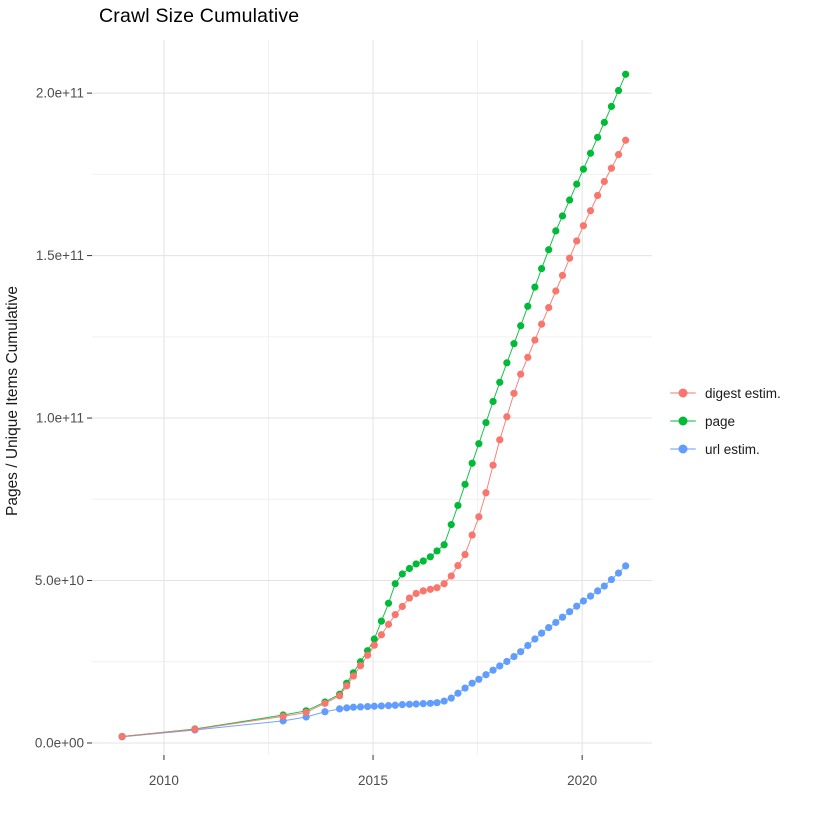 The width and height of the screenshot is (826, 827). Describe the element at coordinates (743, 393) in the screenshot. I see `legend-label: digest estim.` at that location.